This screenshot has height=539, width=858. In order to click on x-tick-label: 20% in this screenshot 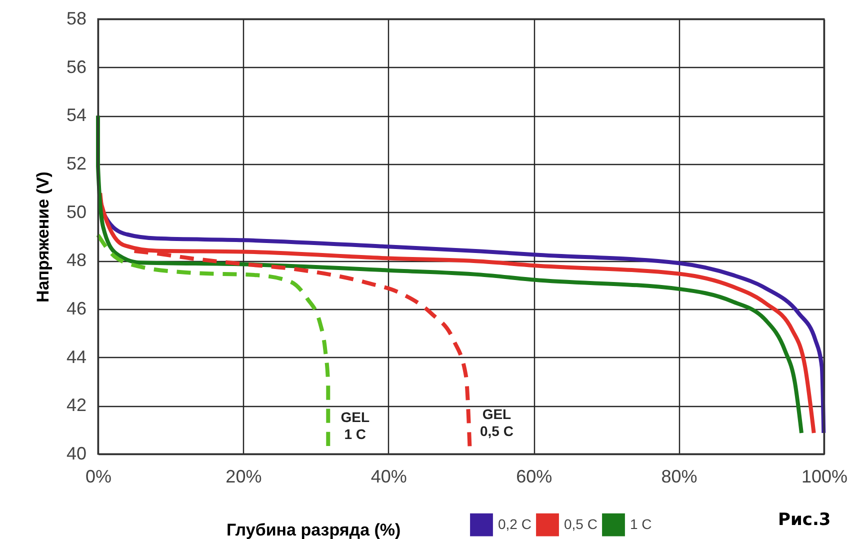, I will do `click(244, 476)`.